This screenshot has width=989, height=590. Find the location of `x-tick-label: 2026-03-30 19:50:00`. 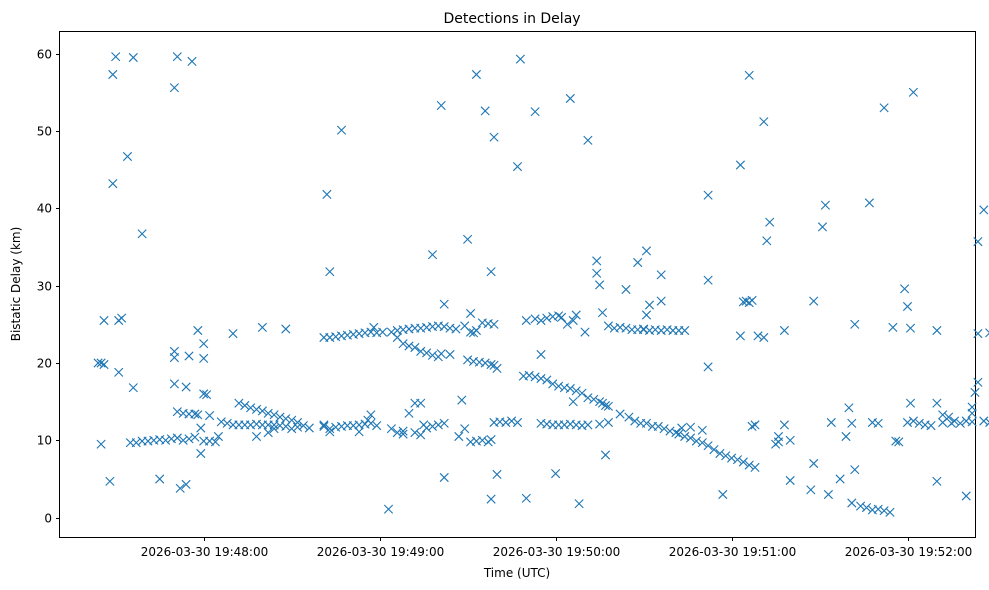

x-tick-label: 2026-03-30 19:50:00 is located at coordinates (556, 552).